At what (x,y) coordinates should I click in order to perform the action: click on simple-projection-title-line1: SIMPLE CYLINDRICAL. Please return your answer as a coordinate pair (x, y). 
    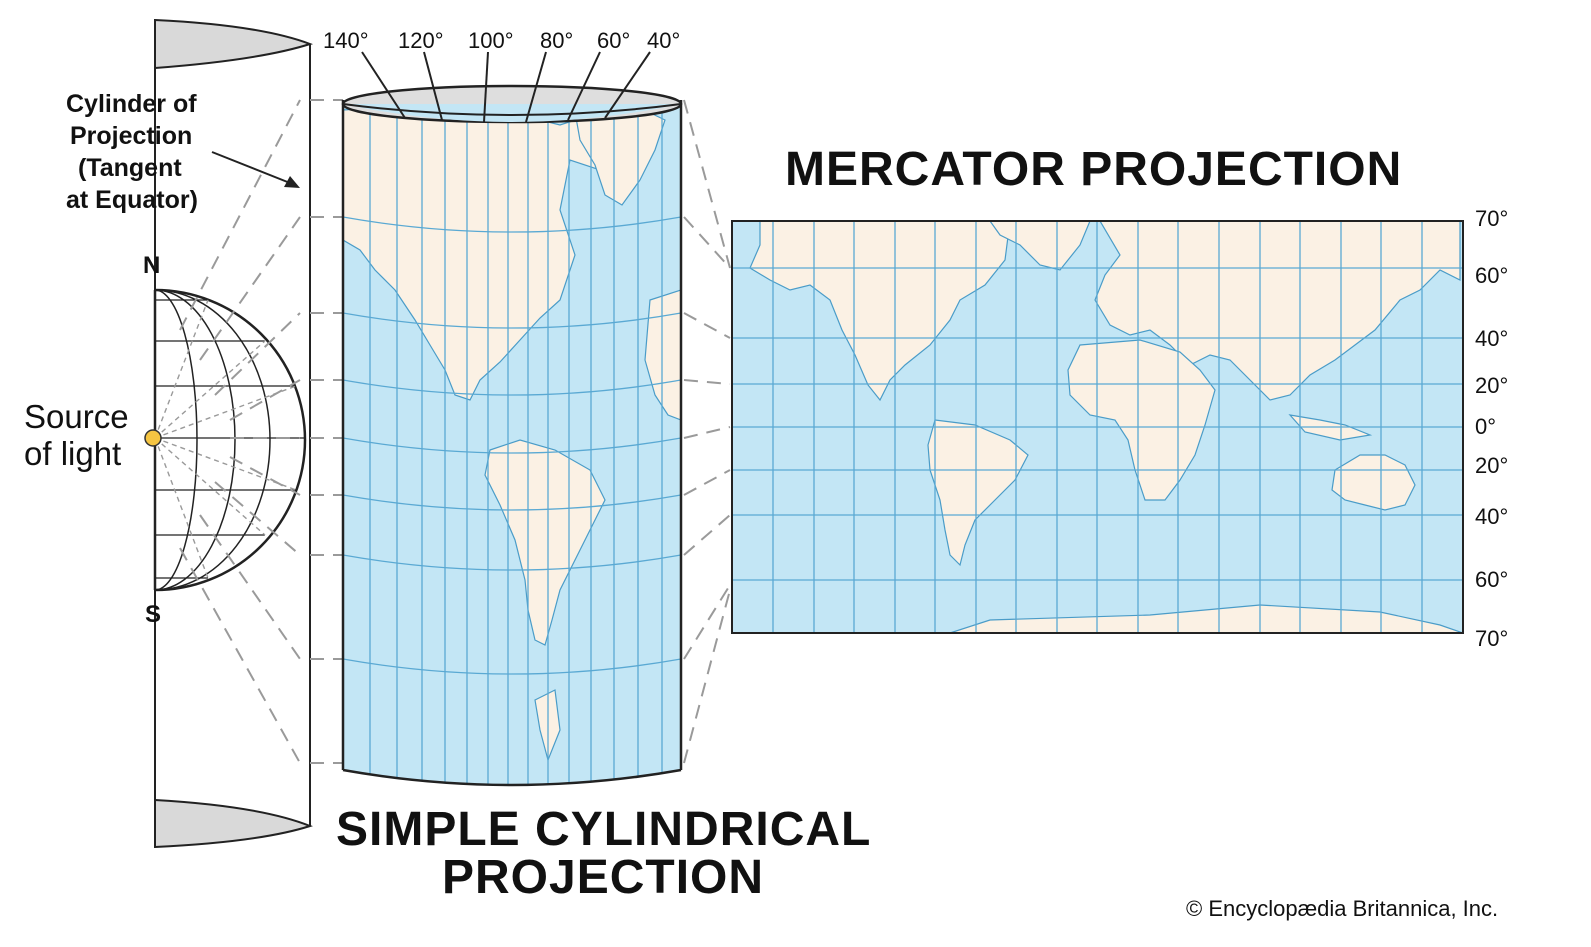
    Looking at the image, I should click on (603, 829).